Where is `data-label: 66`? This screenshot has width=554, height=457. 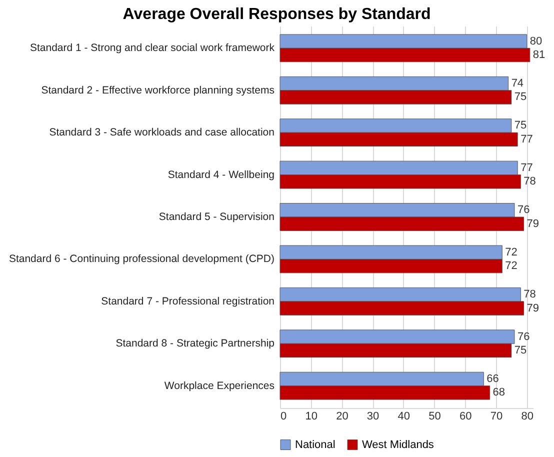 data-label: 66 is located at coordinates (492, 378).